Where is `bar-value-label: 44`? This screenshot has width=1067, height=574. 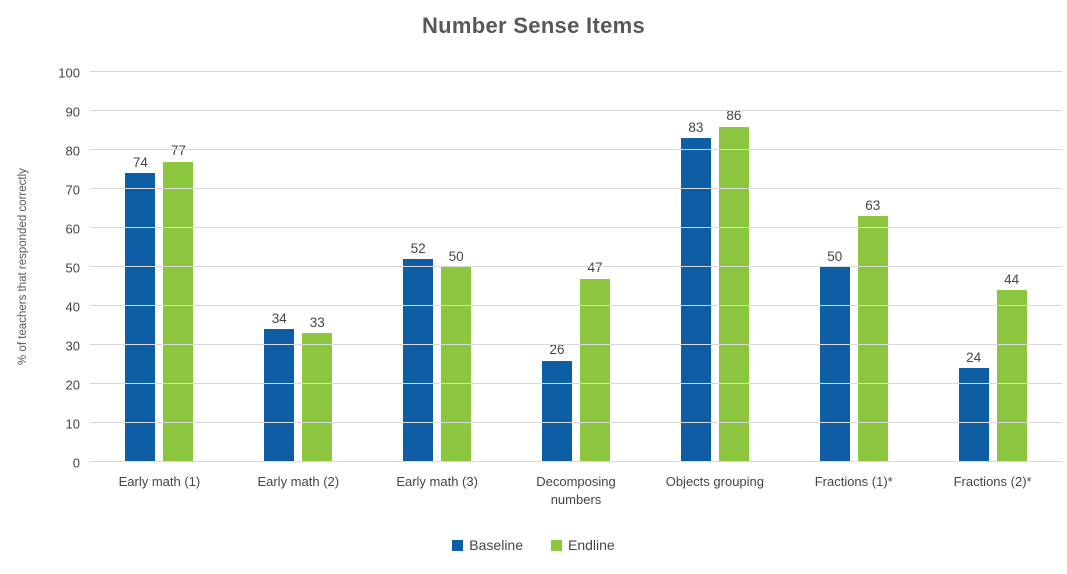 bar-value-label: 44 is located at coordinates (1012, 279).